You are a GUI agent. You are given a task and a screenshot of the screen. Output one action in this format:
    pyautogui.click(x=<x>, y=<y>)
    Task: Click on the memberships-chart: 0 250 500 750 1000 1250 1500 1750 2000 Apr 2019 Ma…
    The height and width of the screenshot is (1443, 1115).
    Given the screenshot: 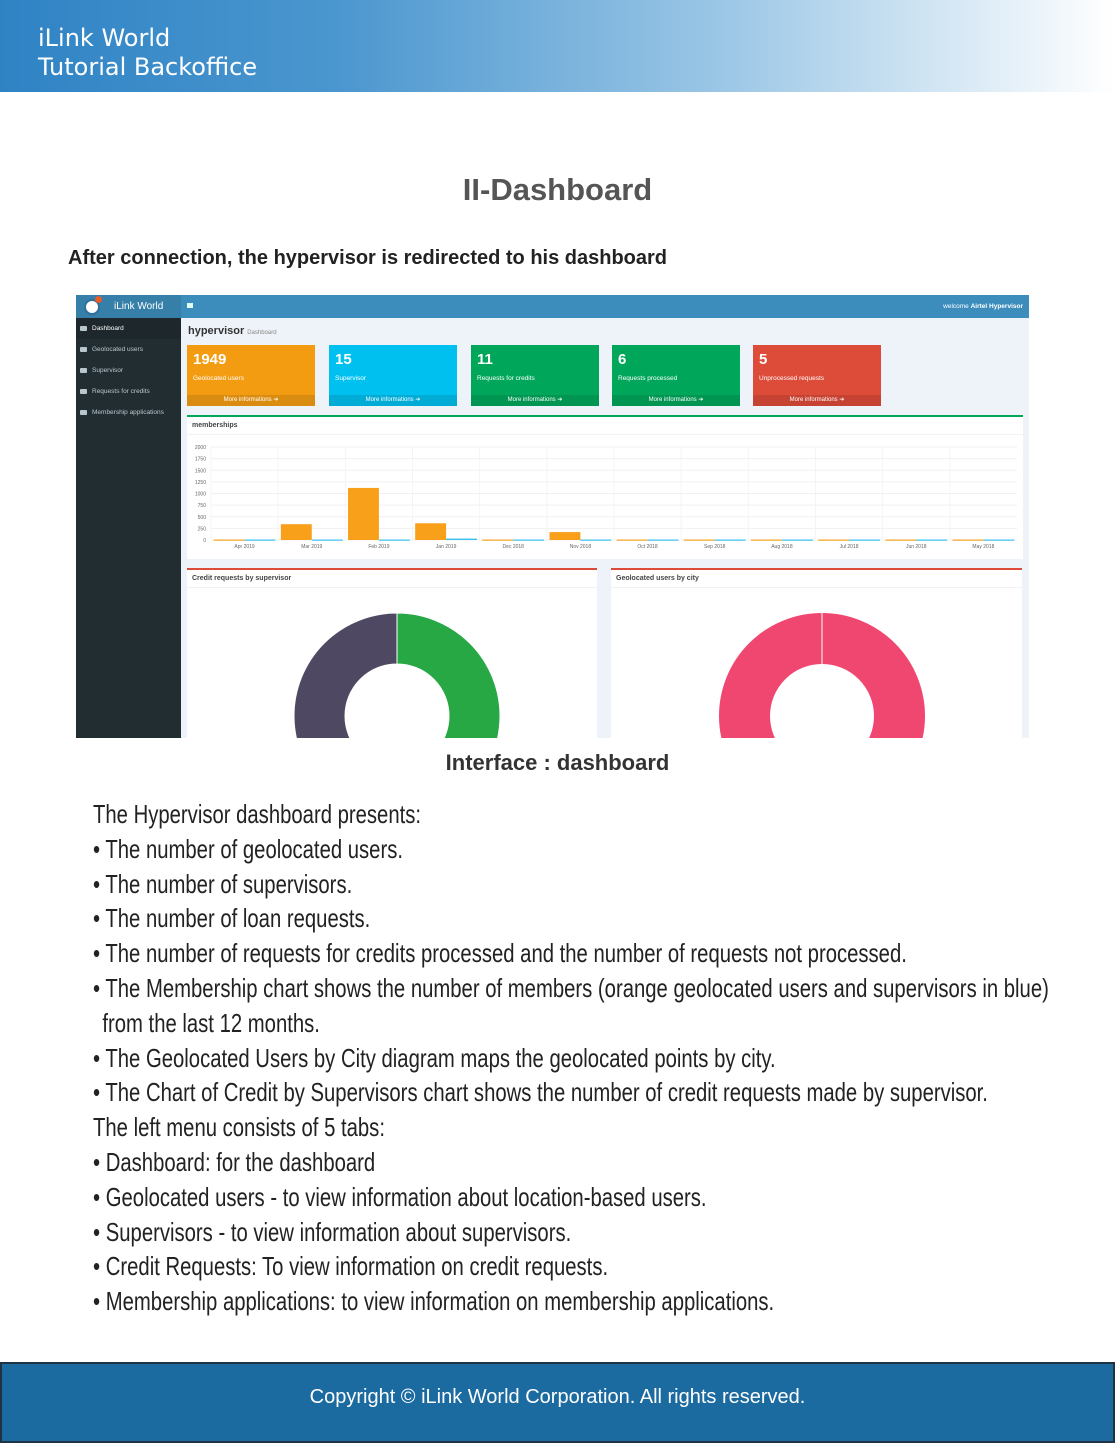 What is the action you would take?
    pyautogui.click(x=606, y=497)
    